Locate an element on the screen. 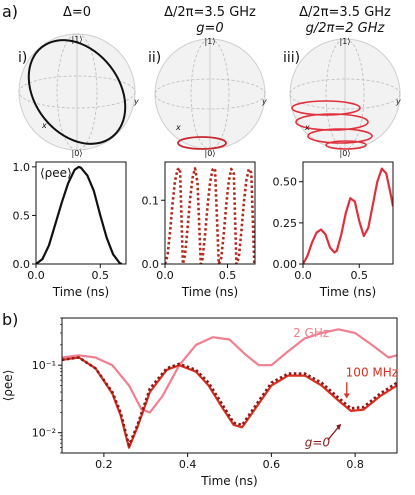 Image resolution: width=415 pixels, height=495 pixels. x-tick-label: 0.4 is located at coordinates (188, 464).